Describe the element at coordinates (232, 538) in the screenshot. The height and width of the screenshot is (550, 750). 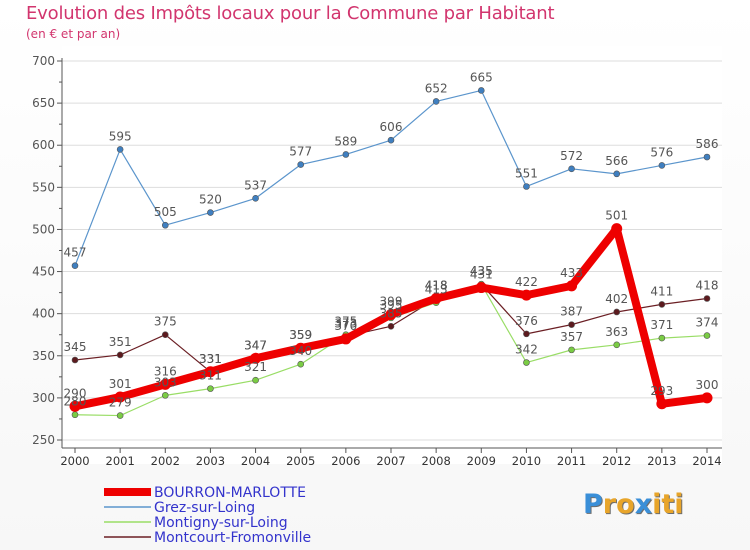
I see `legend-label-montcourt-fromonville: Montcourt-Fromonville` at that location.